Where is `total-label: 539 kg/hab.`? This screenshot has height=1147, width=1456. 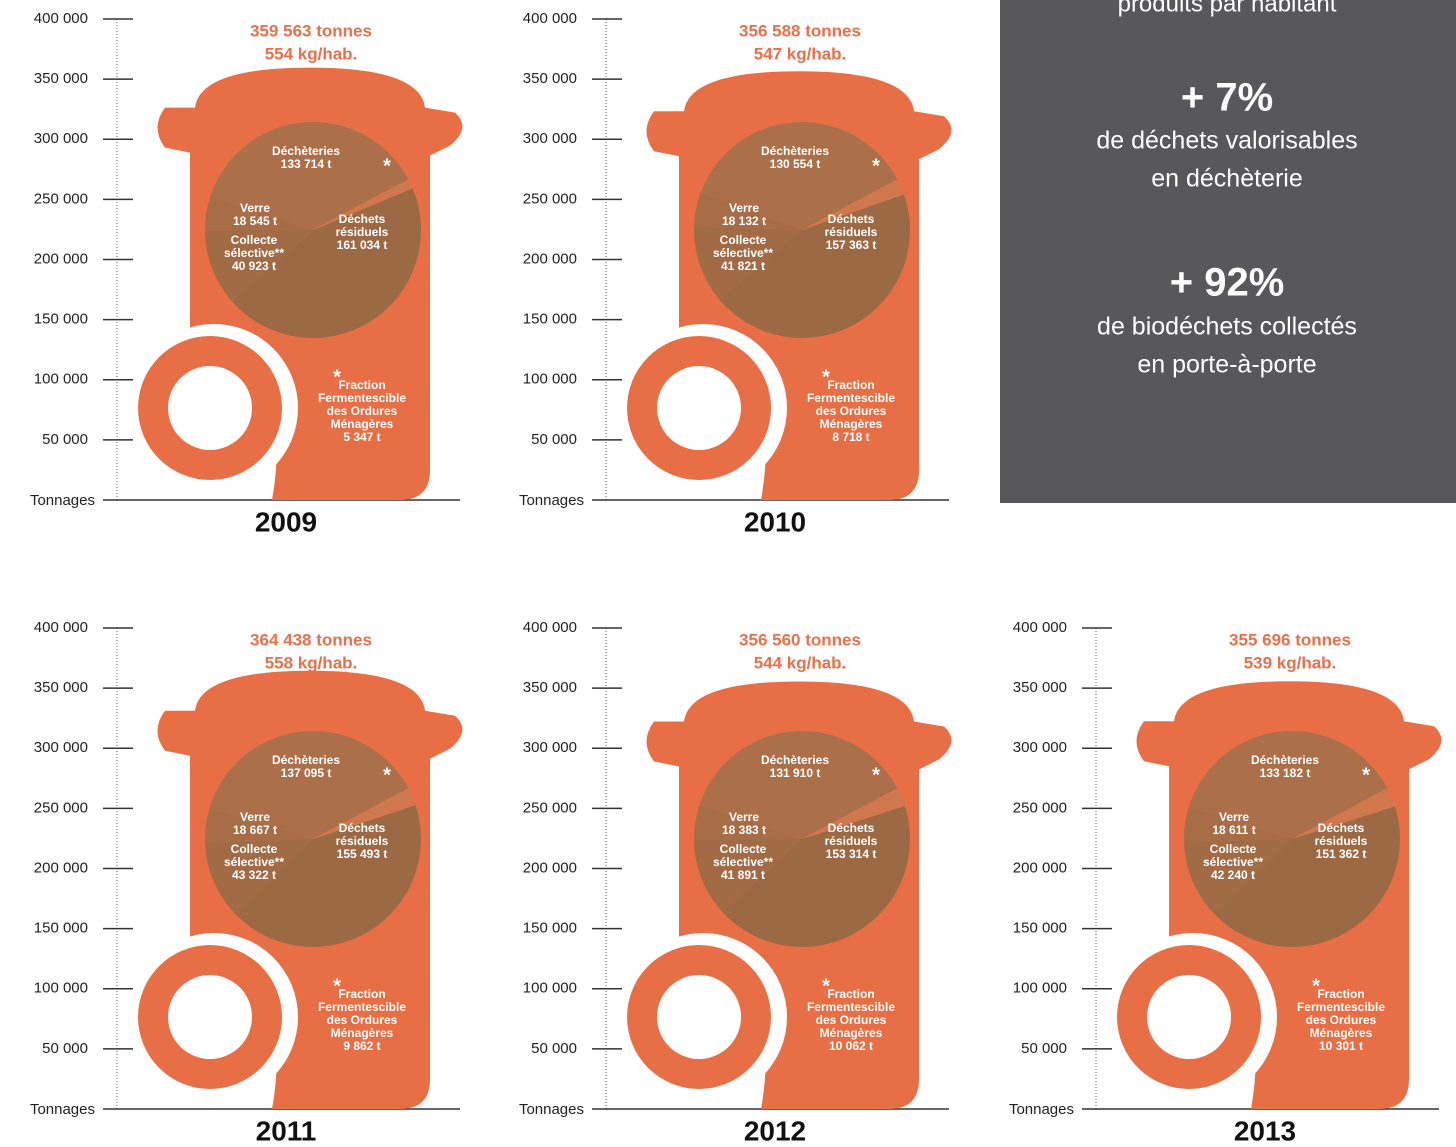 total-label: 539 kg/hab. is located at coordinates (1290, 662).